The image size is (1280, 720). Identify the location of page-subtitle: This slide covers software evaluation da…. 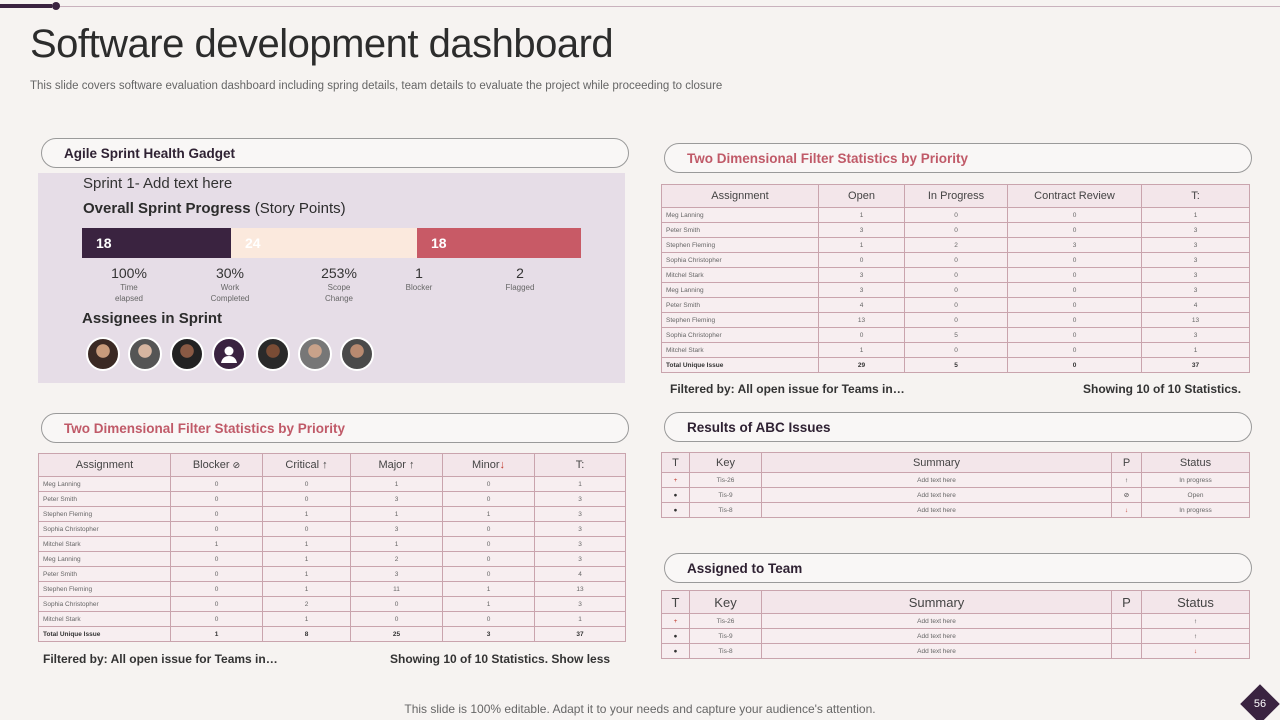
(376, 86).